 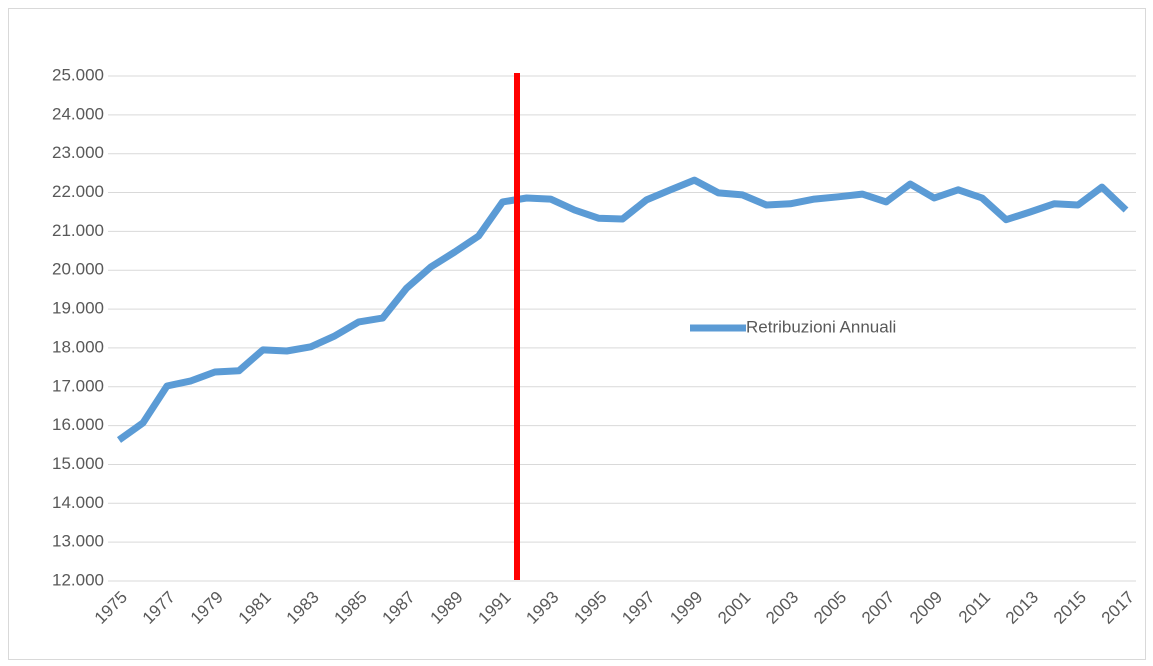 I want to click on y-tick-label: 22.000, so click(x=78, y=191).